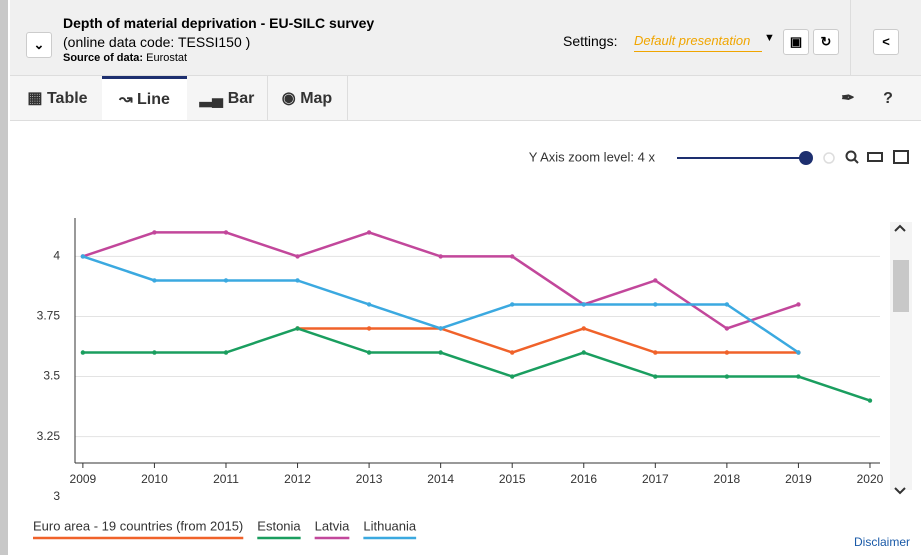 This screenshot has height=555, width=921. Describe the element at coordinates (316, 98) in the screenshot. I see `tab-label: Map` at that location.